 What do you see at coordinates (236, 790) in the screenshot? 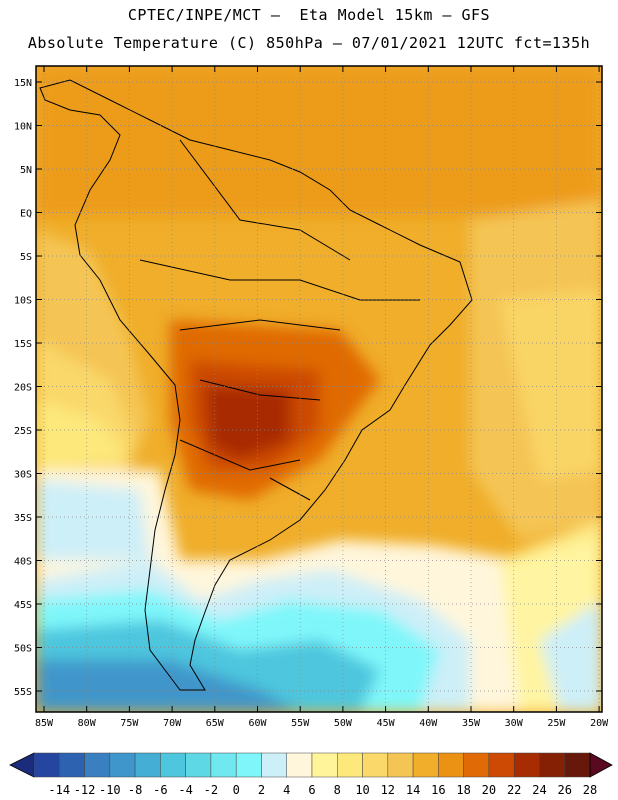
I see `colorbar-label: 0` at bounding box center [236, 790].